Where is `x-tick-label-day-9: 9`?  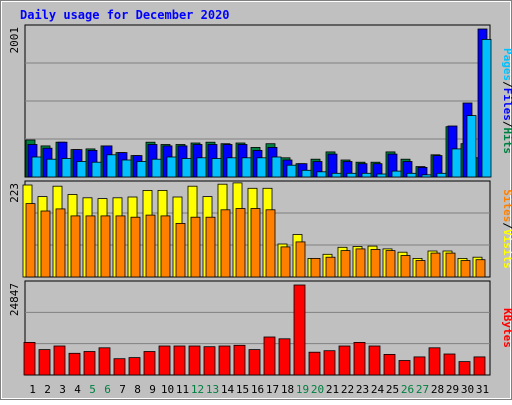
x-tick-label-day-9: 9 is located at coordinates (152, 389).